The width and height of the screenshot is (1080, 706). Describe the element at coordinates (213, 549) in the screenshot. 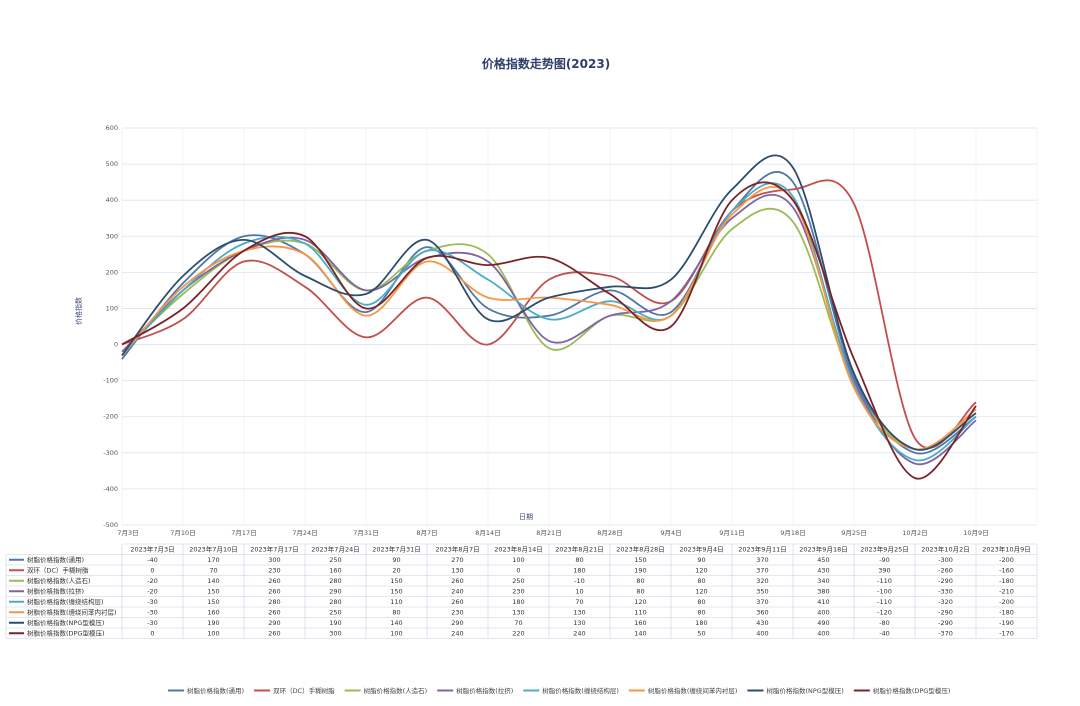

I see `table-header-cell: 2023年7月10日` at that location.